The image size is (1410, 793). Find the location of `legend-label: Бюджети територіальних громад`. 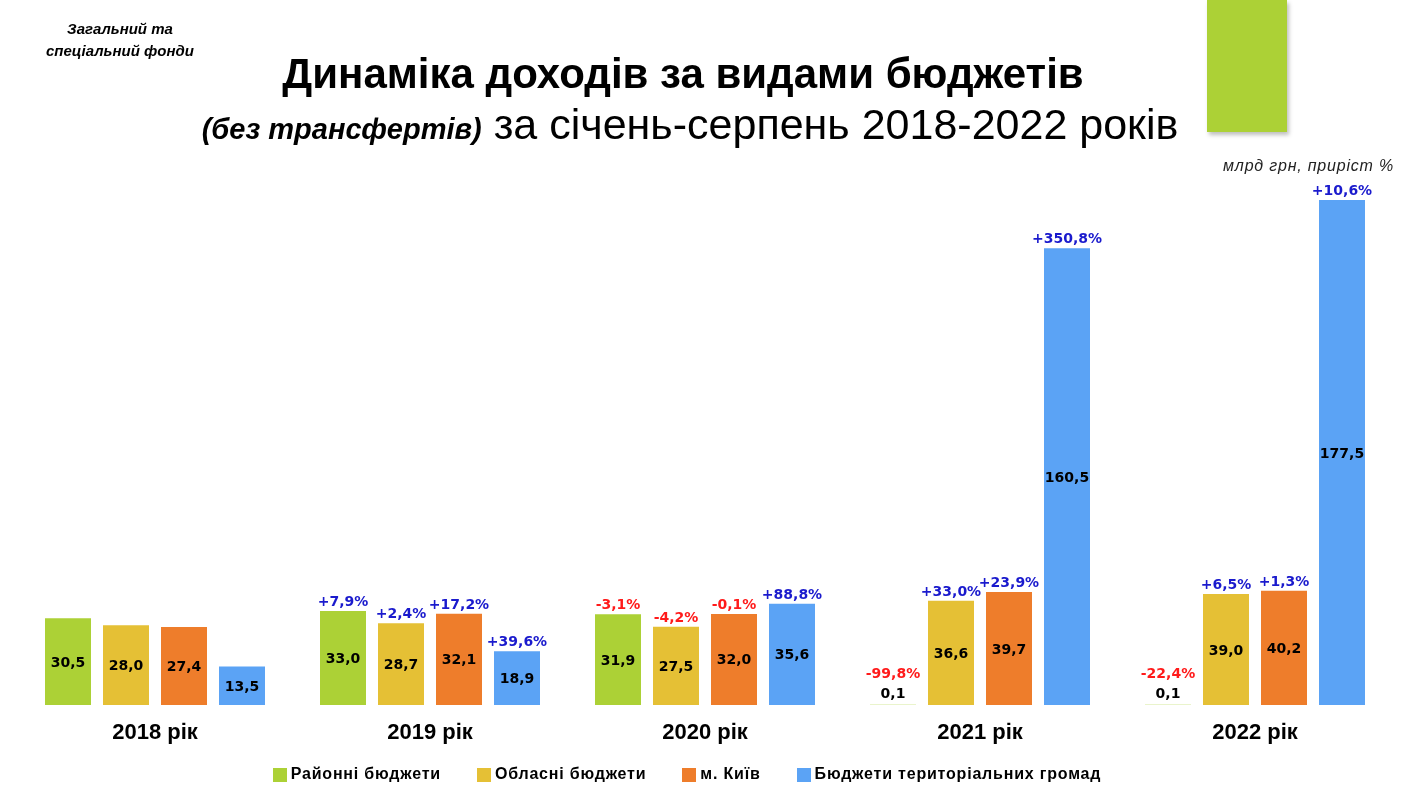

legend-label: Бюджети територіальних громад is located at coordinates (958, 773).